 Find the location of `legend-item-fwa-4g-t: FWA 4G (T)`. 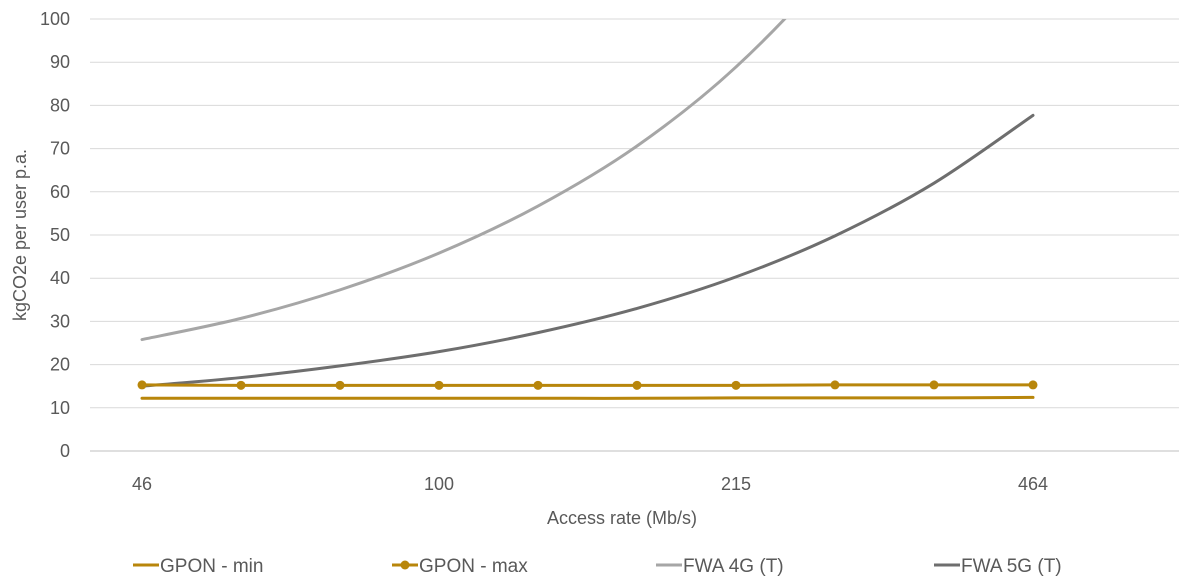

legend-item-fwa-4g-t: FWA 4G (T) is located at coordinates (720, 566).